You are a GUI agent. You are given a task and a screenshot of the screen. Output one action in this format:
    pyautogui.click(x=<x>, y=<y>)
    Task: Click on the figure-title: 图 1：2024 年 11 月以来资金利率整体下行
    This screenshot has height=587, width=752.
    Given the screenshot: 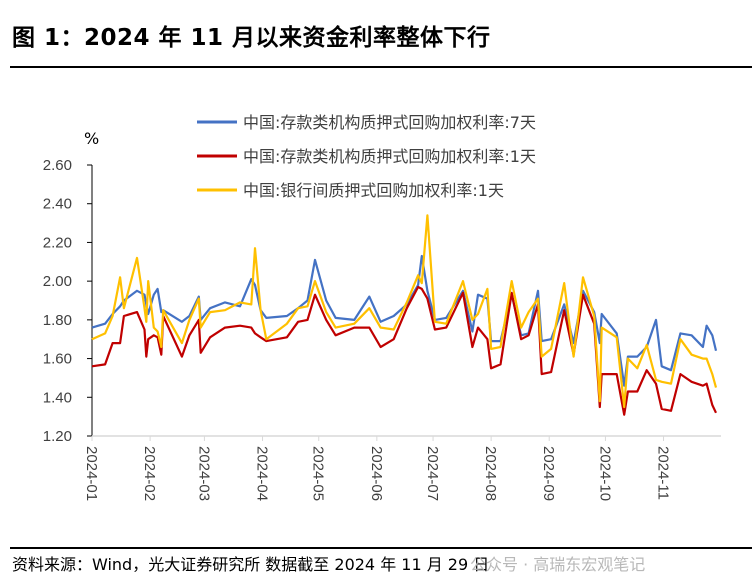 What is the action you would take?
    pyautogui.click(x=251, y=38)
    